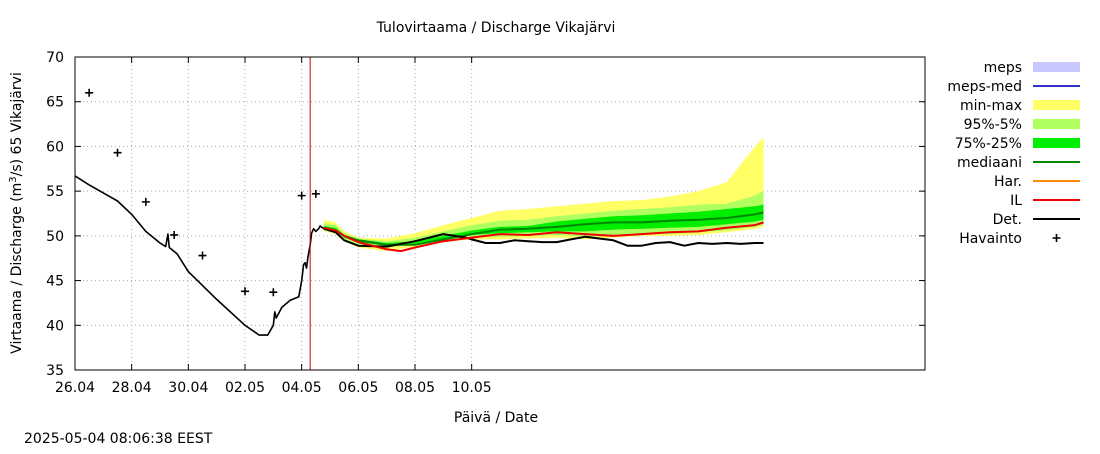 This screenshot has height=454, width=1100. I want to click on series-line-det-forecast, so click(543, 237).